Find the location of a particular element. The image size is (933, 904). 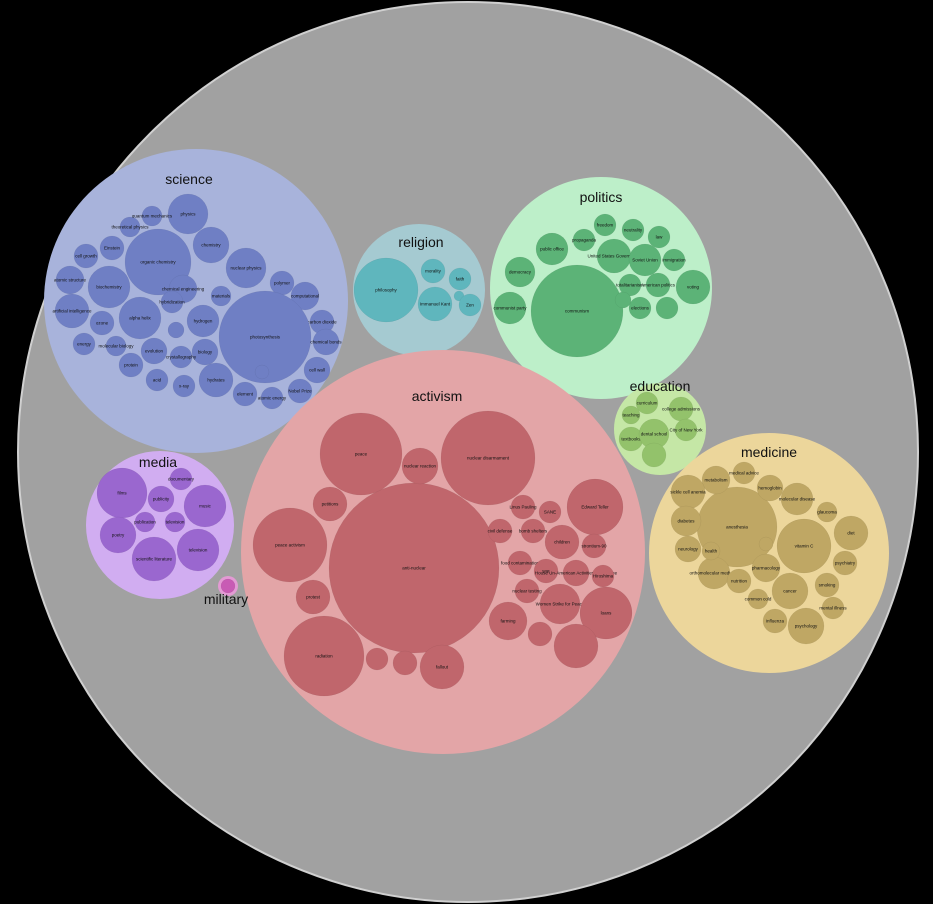

node-war is located at coordinates (546, 571).